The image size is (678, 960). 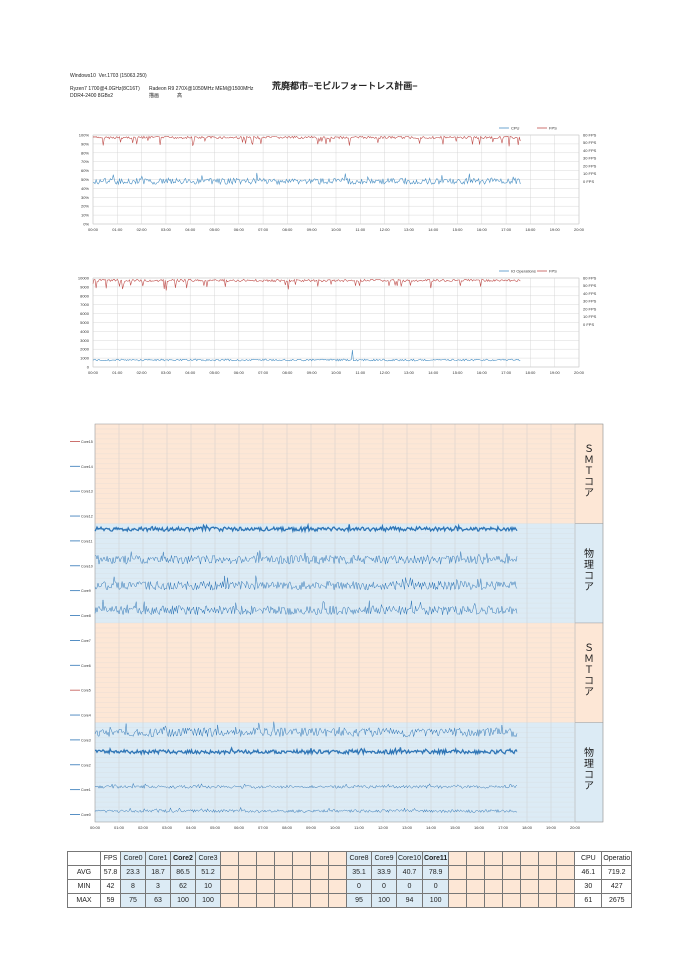 I want to click on stats-column-header: Core8, so click(x=359, y=858).